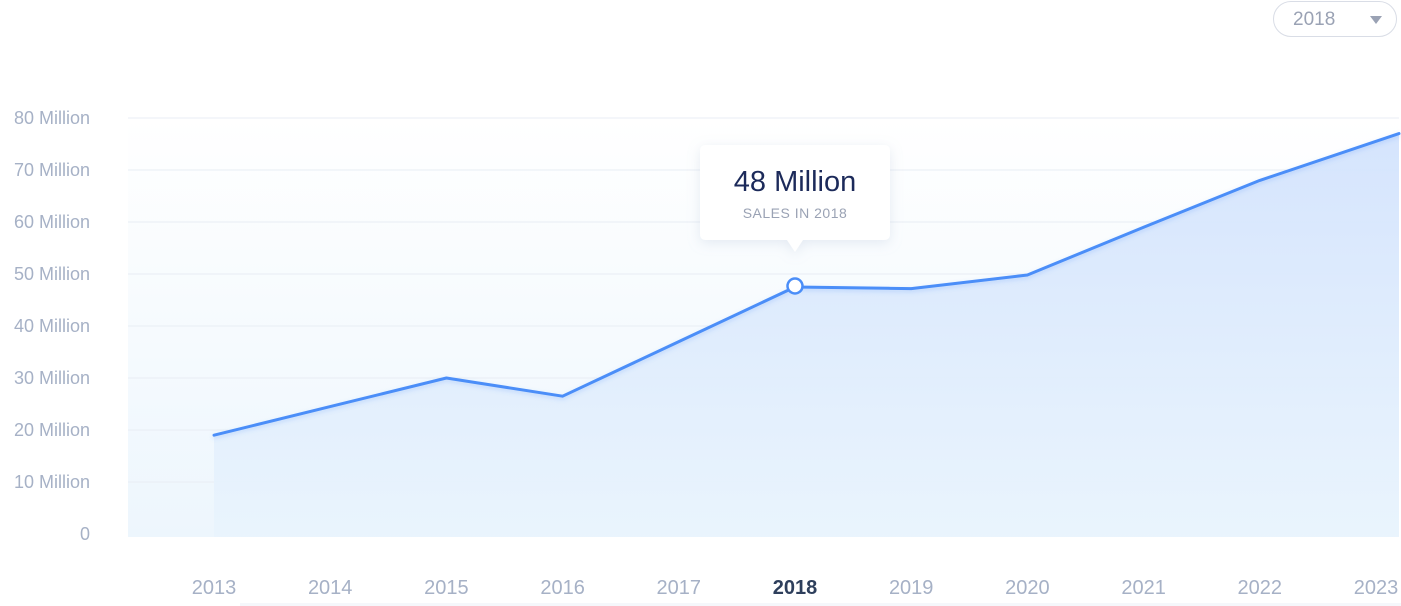 This screenshot has height=606, width=1401. Describe the element at coordinates (1376, 20) in the screenshot. I see `chevron-down-icon` at that location.